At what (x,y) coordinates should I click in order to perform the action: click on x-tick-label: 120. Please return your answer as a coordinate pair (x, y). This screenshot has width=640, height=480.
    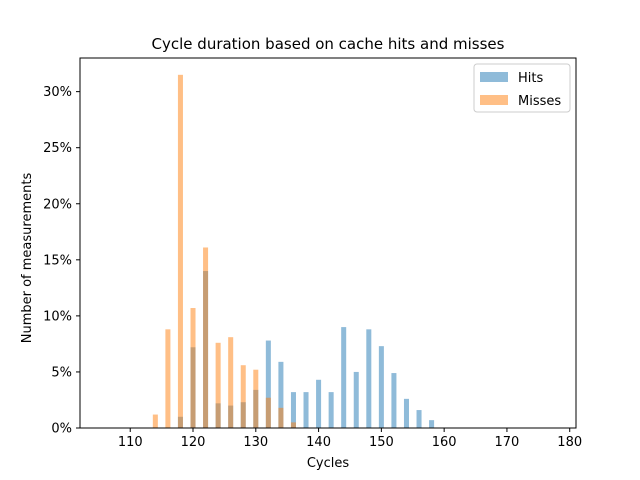
    Looking at the image, I should click on (193, 442).